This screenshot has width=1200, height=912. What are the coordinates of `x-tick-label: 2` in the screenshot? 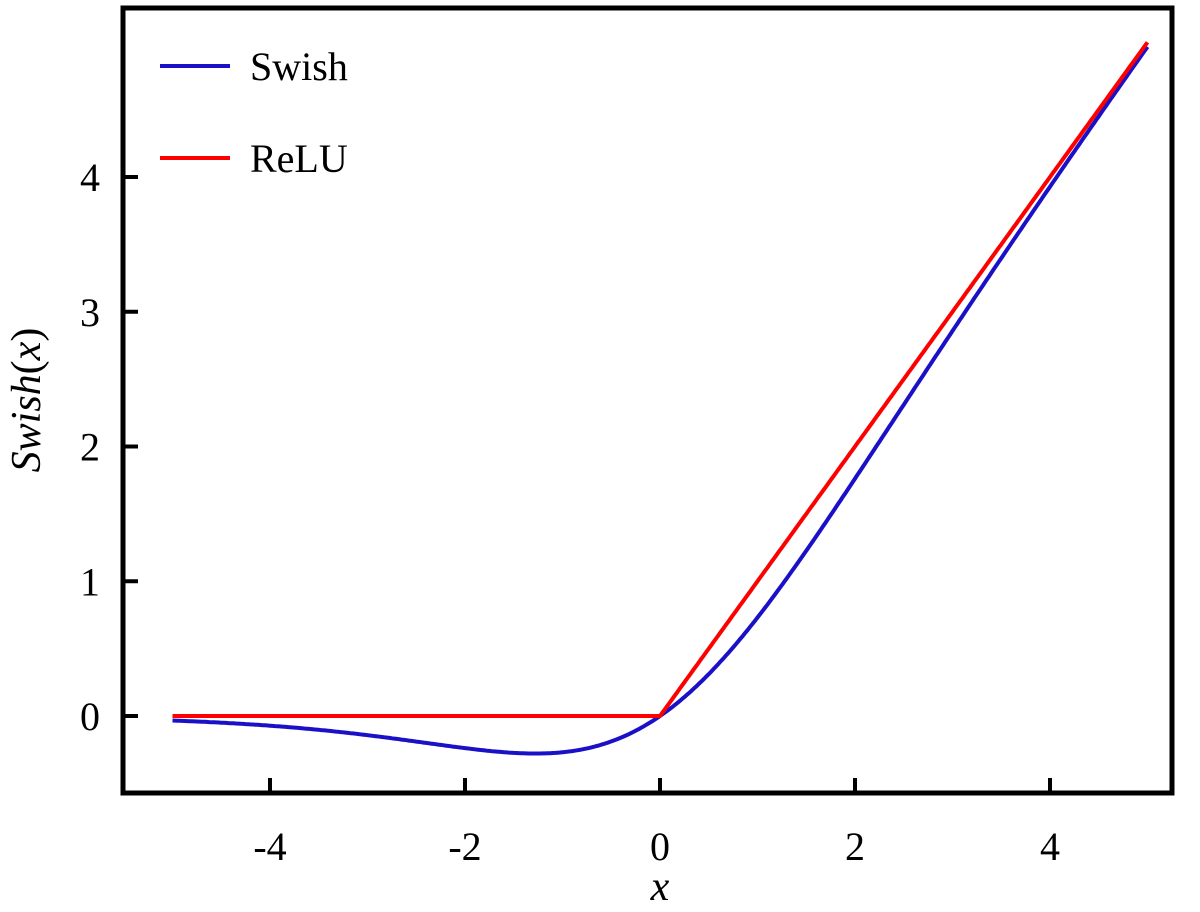 It's located at (855, 846).